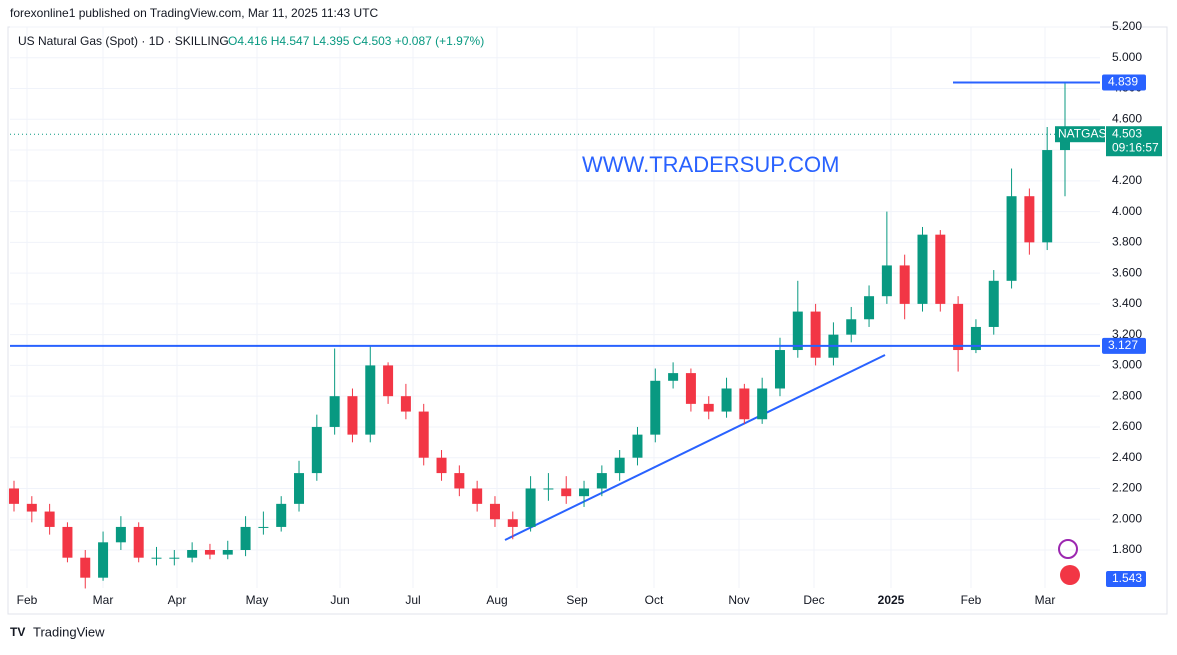  I want to click on y-tick-label: 2.600, so click(1127, 426).